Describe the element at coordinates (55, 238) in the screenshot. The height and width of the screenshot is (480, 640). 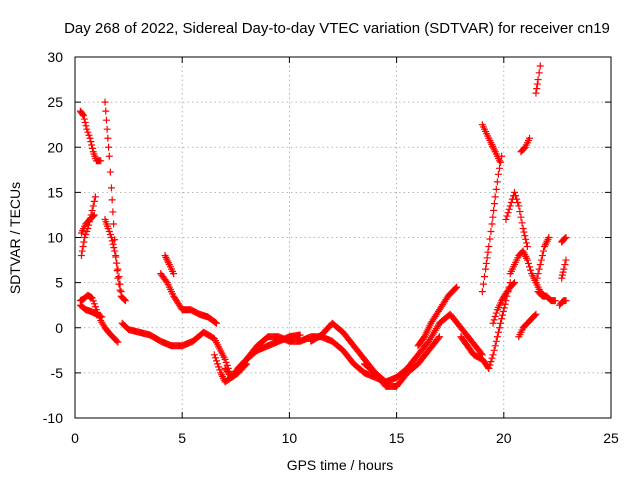
I see `y-tick-label: 10` at that location.